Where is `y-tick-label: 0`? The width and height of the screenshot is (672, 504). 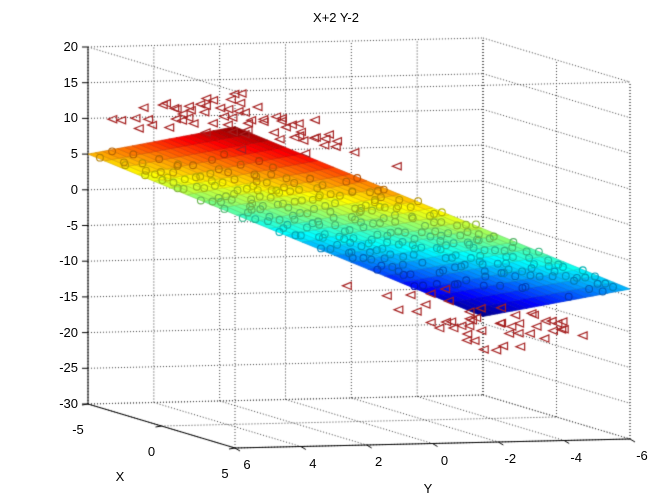
y-tick-label: 0 is located at coordinates (444, 460).